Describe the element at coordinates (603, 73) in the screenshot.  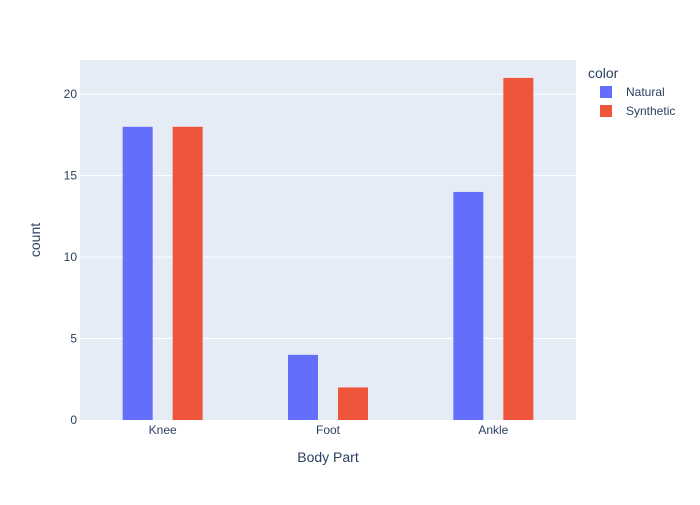
I see `legend-title: color` at that location.